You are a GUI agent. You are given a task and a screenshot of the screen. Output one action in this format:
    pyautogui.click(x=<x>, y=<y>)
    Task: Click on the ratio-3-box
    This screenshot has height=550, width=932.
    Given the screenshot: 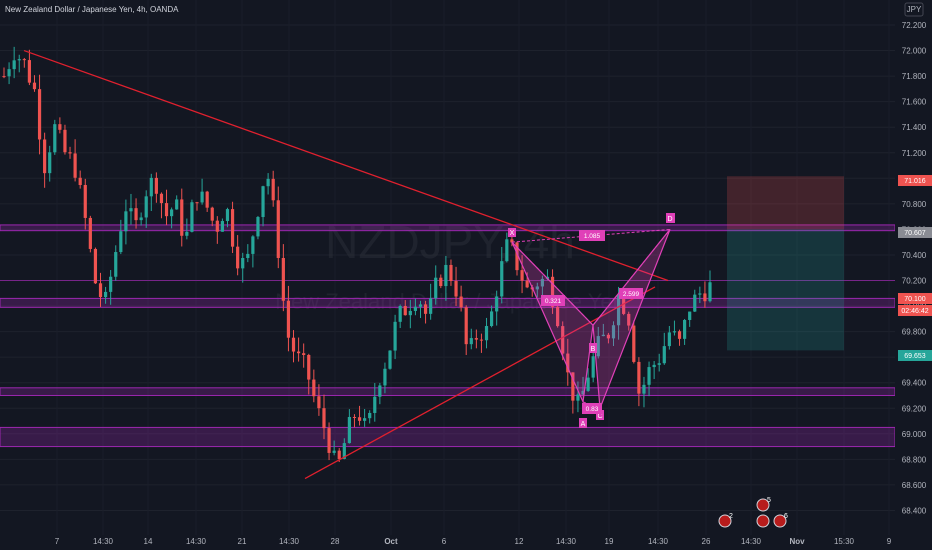 What is the action you would take?
    pyautogui.click(x=631, y=293)
    